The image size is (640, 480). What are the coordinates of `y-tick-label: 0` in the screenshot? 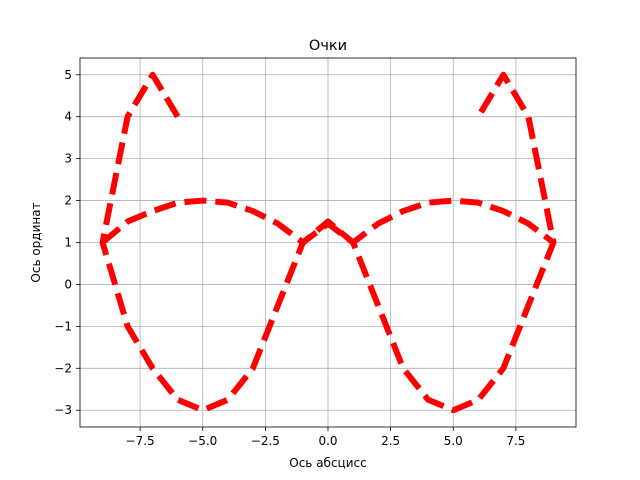 It's located at (68, 284).